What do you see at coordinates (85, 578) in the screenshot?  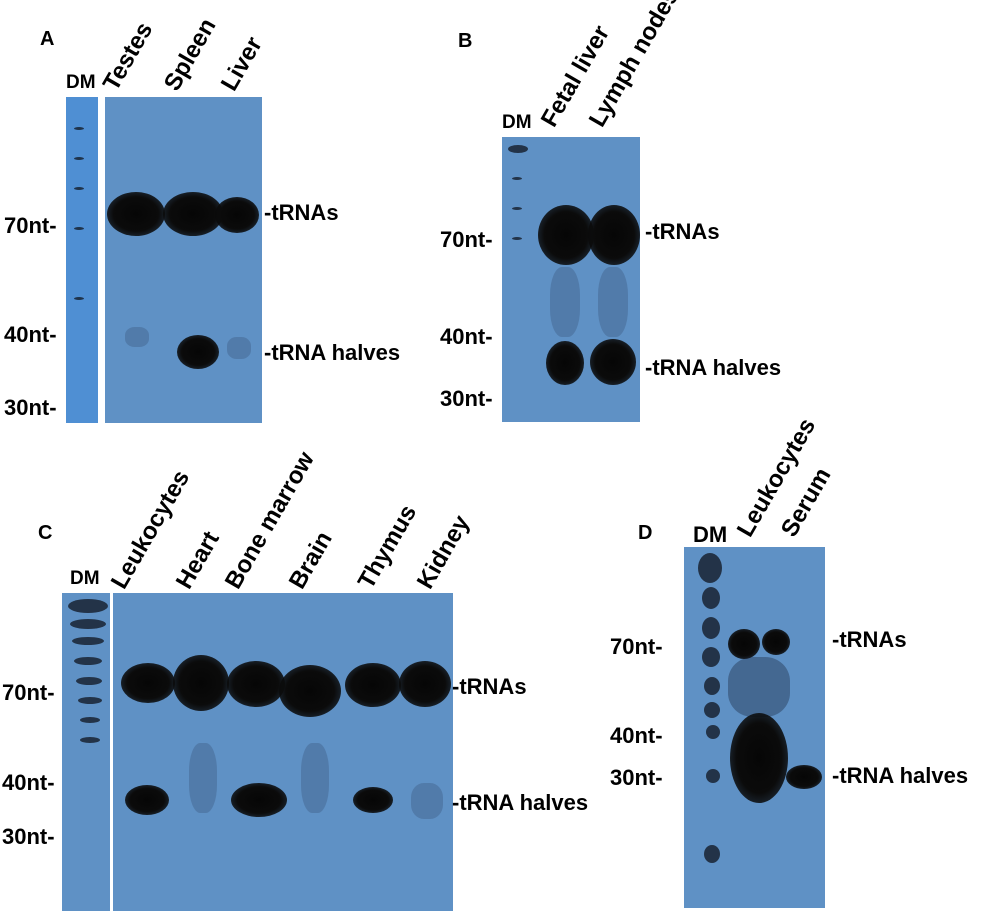 I see `panel-c-dm-label: DM` at bounding box center [85, 578].